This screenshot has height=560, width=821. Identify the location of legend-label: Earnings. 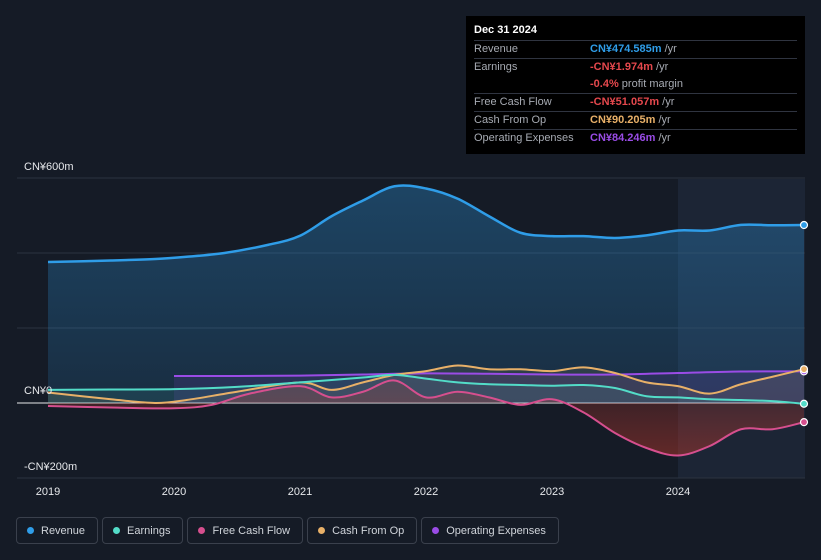
(149, 530).